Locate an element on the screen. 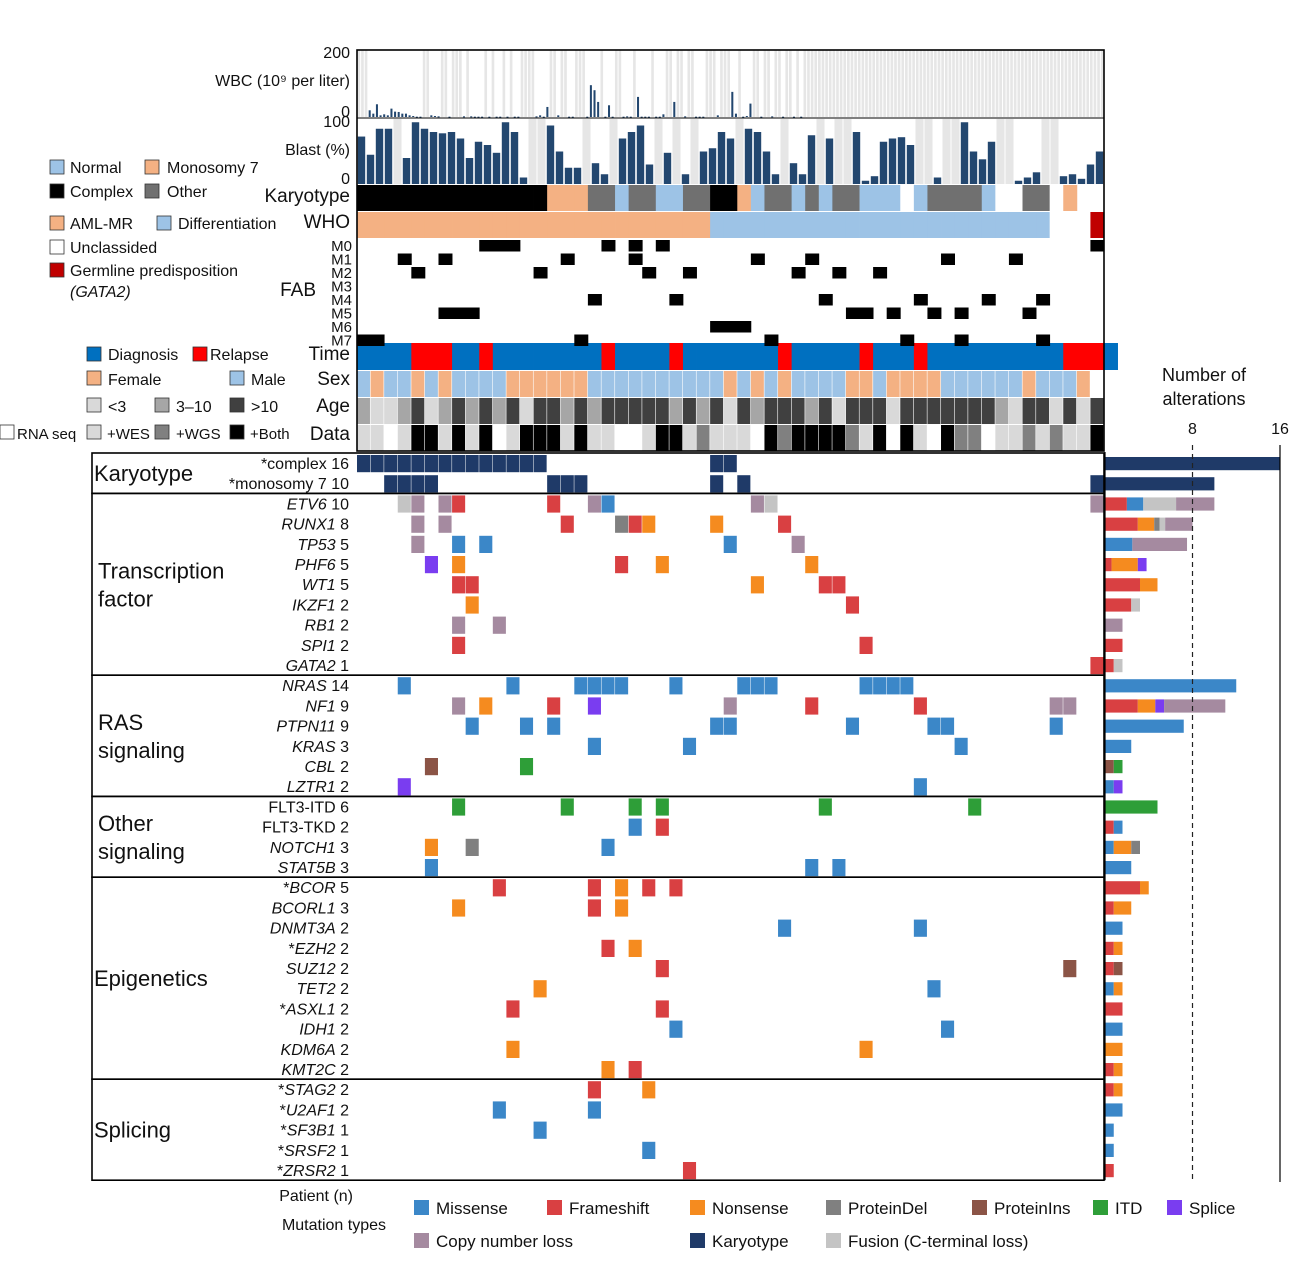 The width and height of the screenshot is (1289, 1268). cell-monosomy 7-2 is located at coordinates (391, 484).